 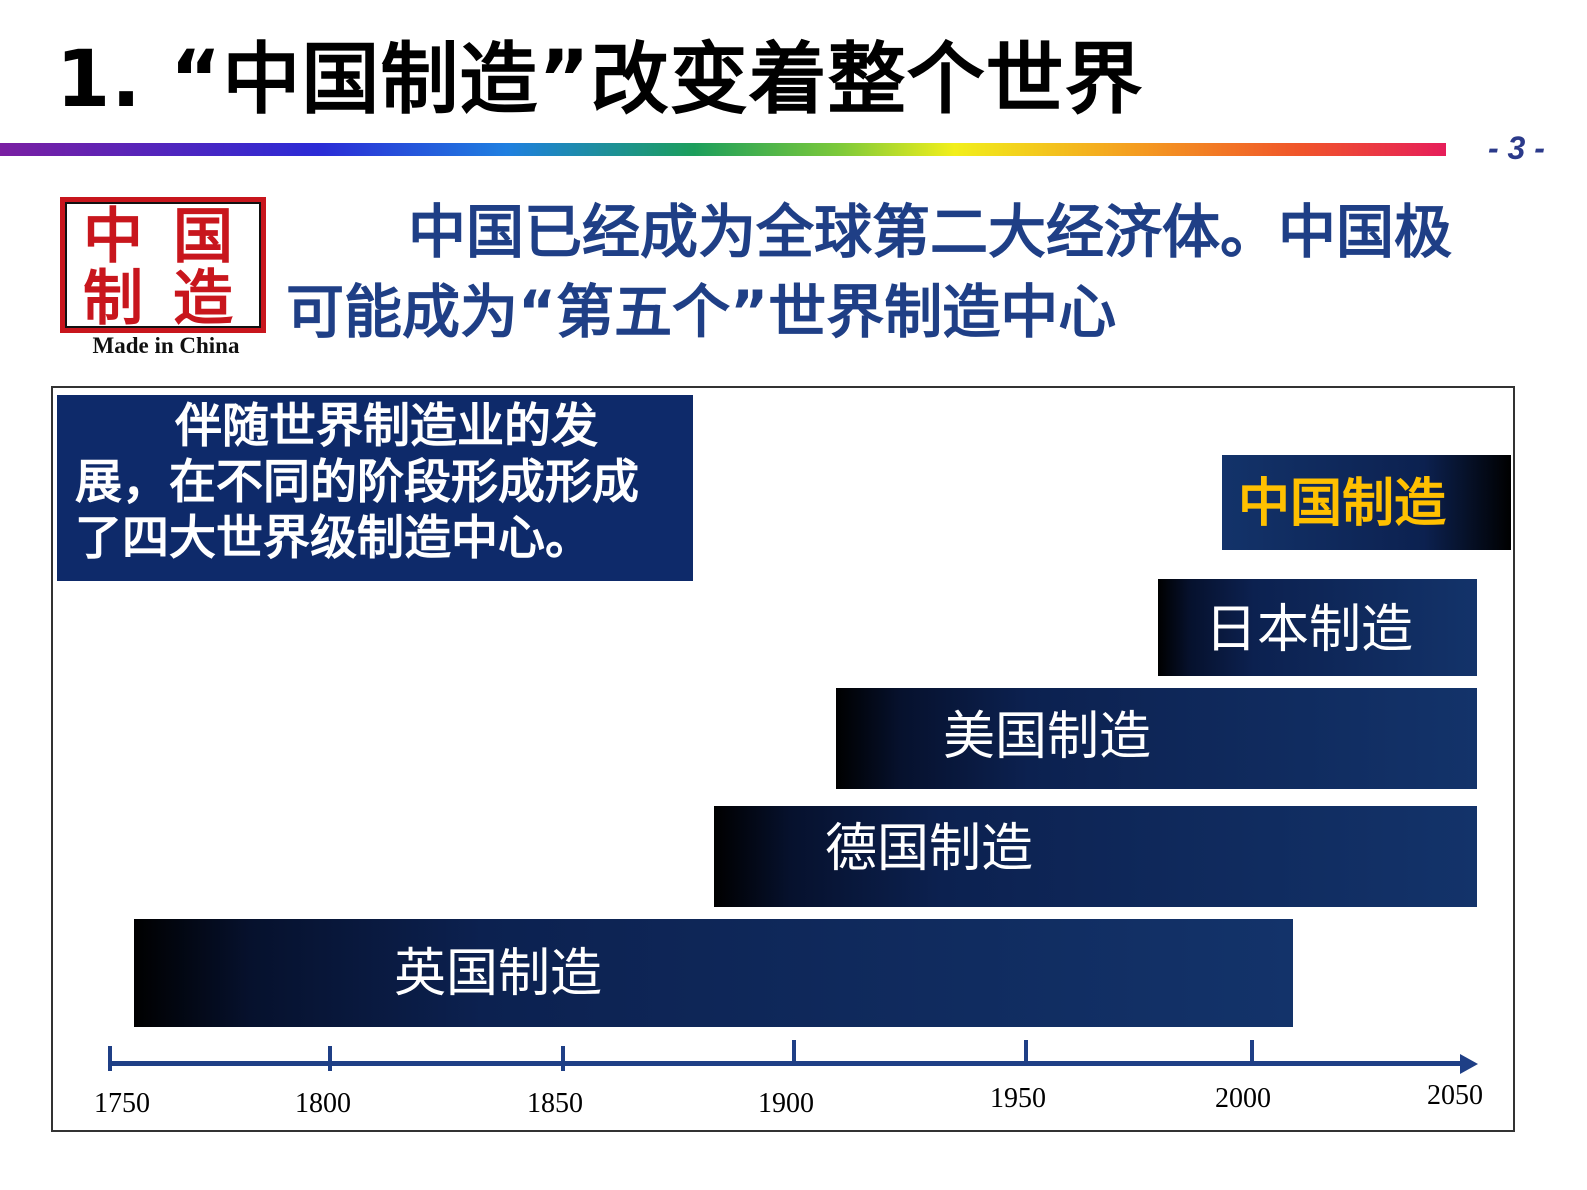 I want to click on era-label-usa: 美国制造, so click(x=1047, y=737).